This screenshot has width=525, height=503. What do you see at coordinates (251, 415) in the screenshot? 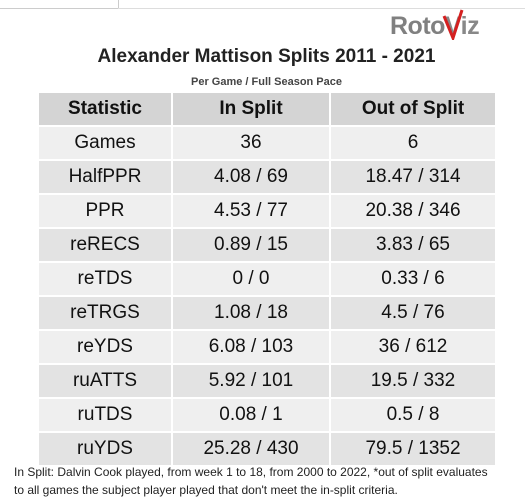
I see `table-cell: 0.08 / 1` at bounding box center [251, 415].